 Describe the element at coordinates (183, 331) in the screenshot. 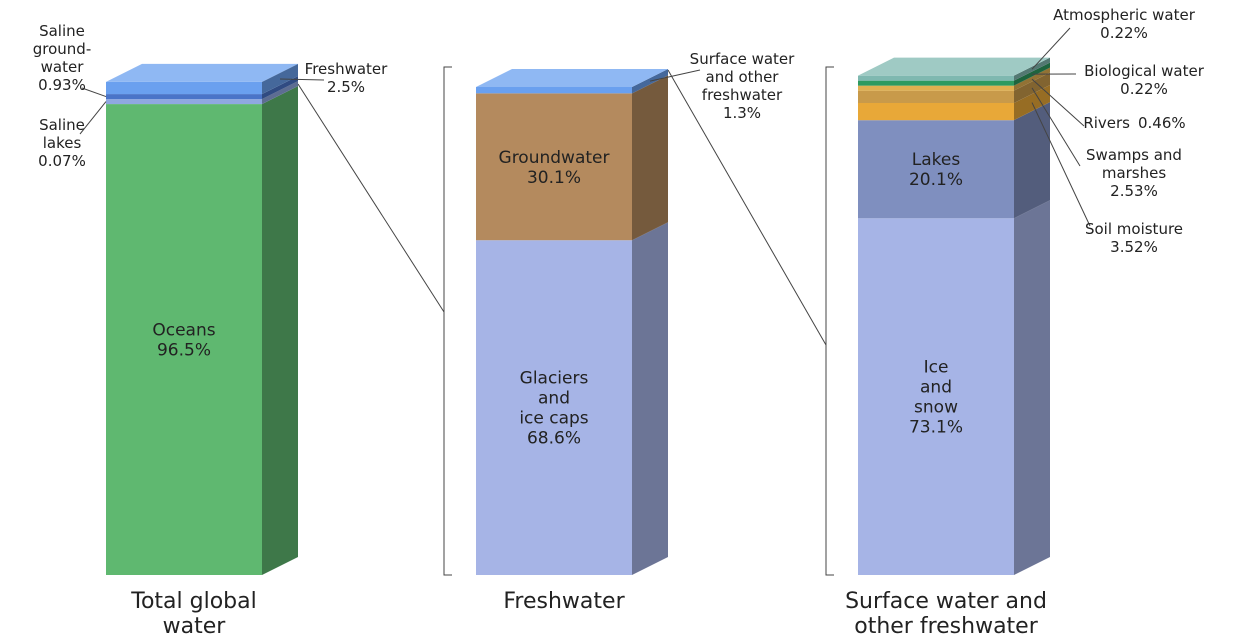

I see `segment-label: Oceans` at that location.